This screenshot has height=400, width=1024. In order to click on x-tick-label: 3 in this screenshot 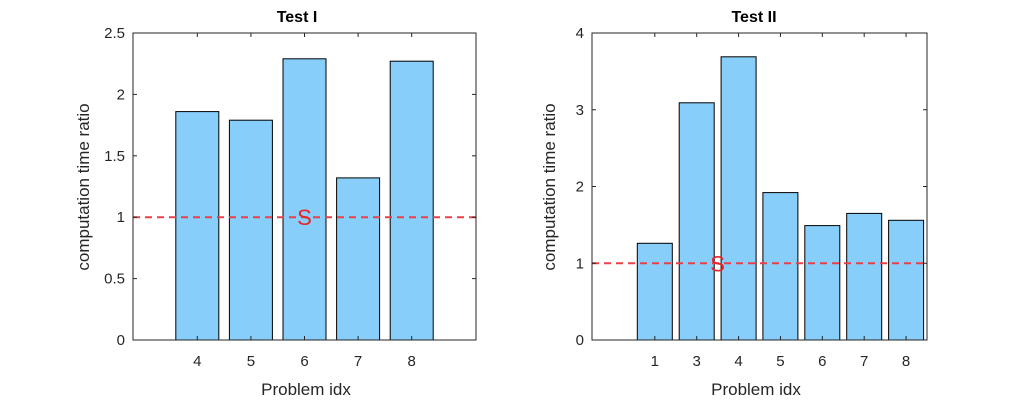, I will do `click(697, 361)`.